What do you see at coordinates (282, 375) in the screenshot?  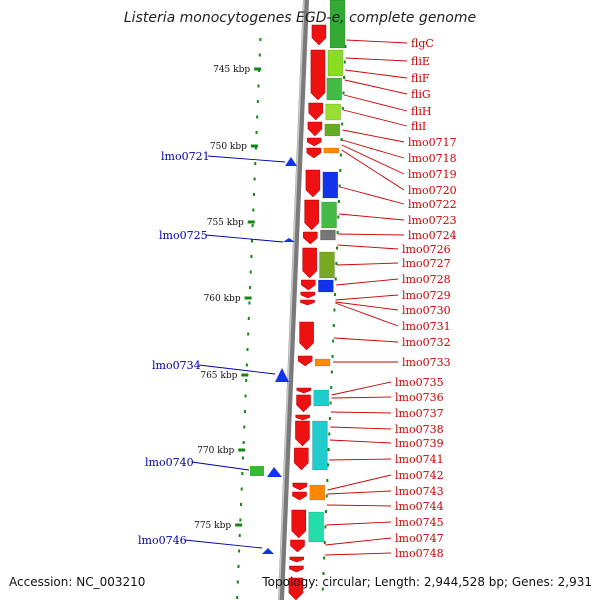 I see `gene-reverse-shape` at bounding box center [282, 375].